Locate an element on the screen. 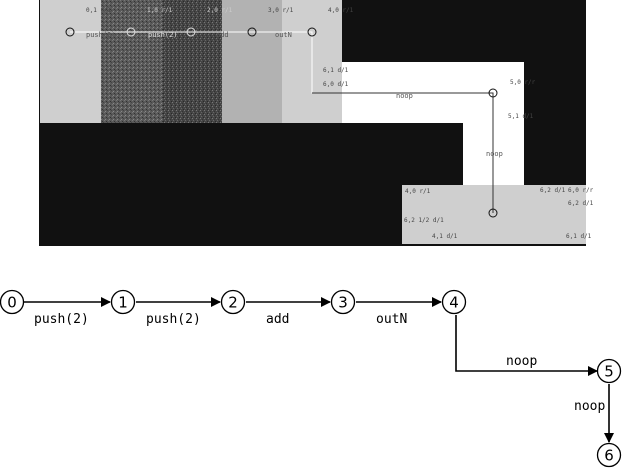  block-medium-gray is located at coordinates (252, 61).